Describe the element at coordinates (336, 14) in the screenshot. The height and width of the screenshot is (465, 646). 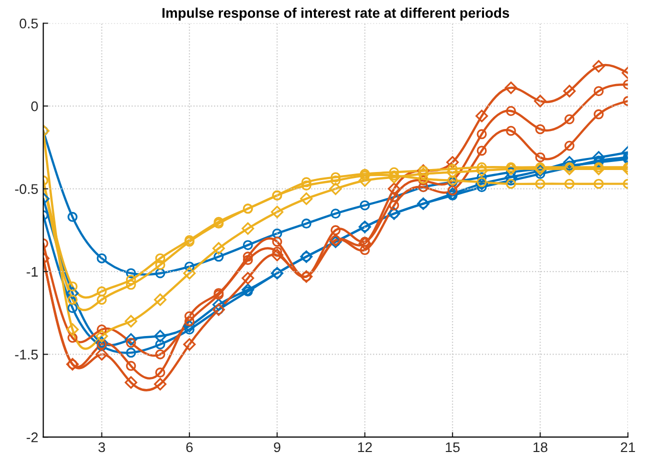
I see `chart-title: Impulse response of interest rate at different periods` at that location.